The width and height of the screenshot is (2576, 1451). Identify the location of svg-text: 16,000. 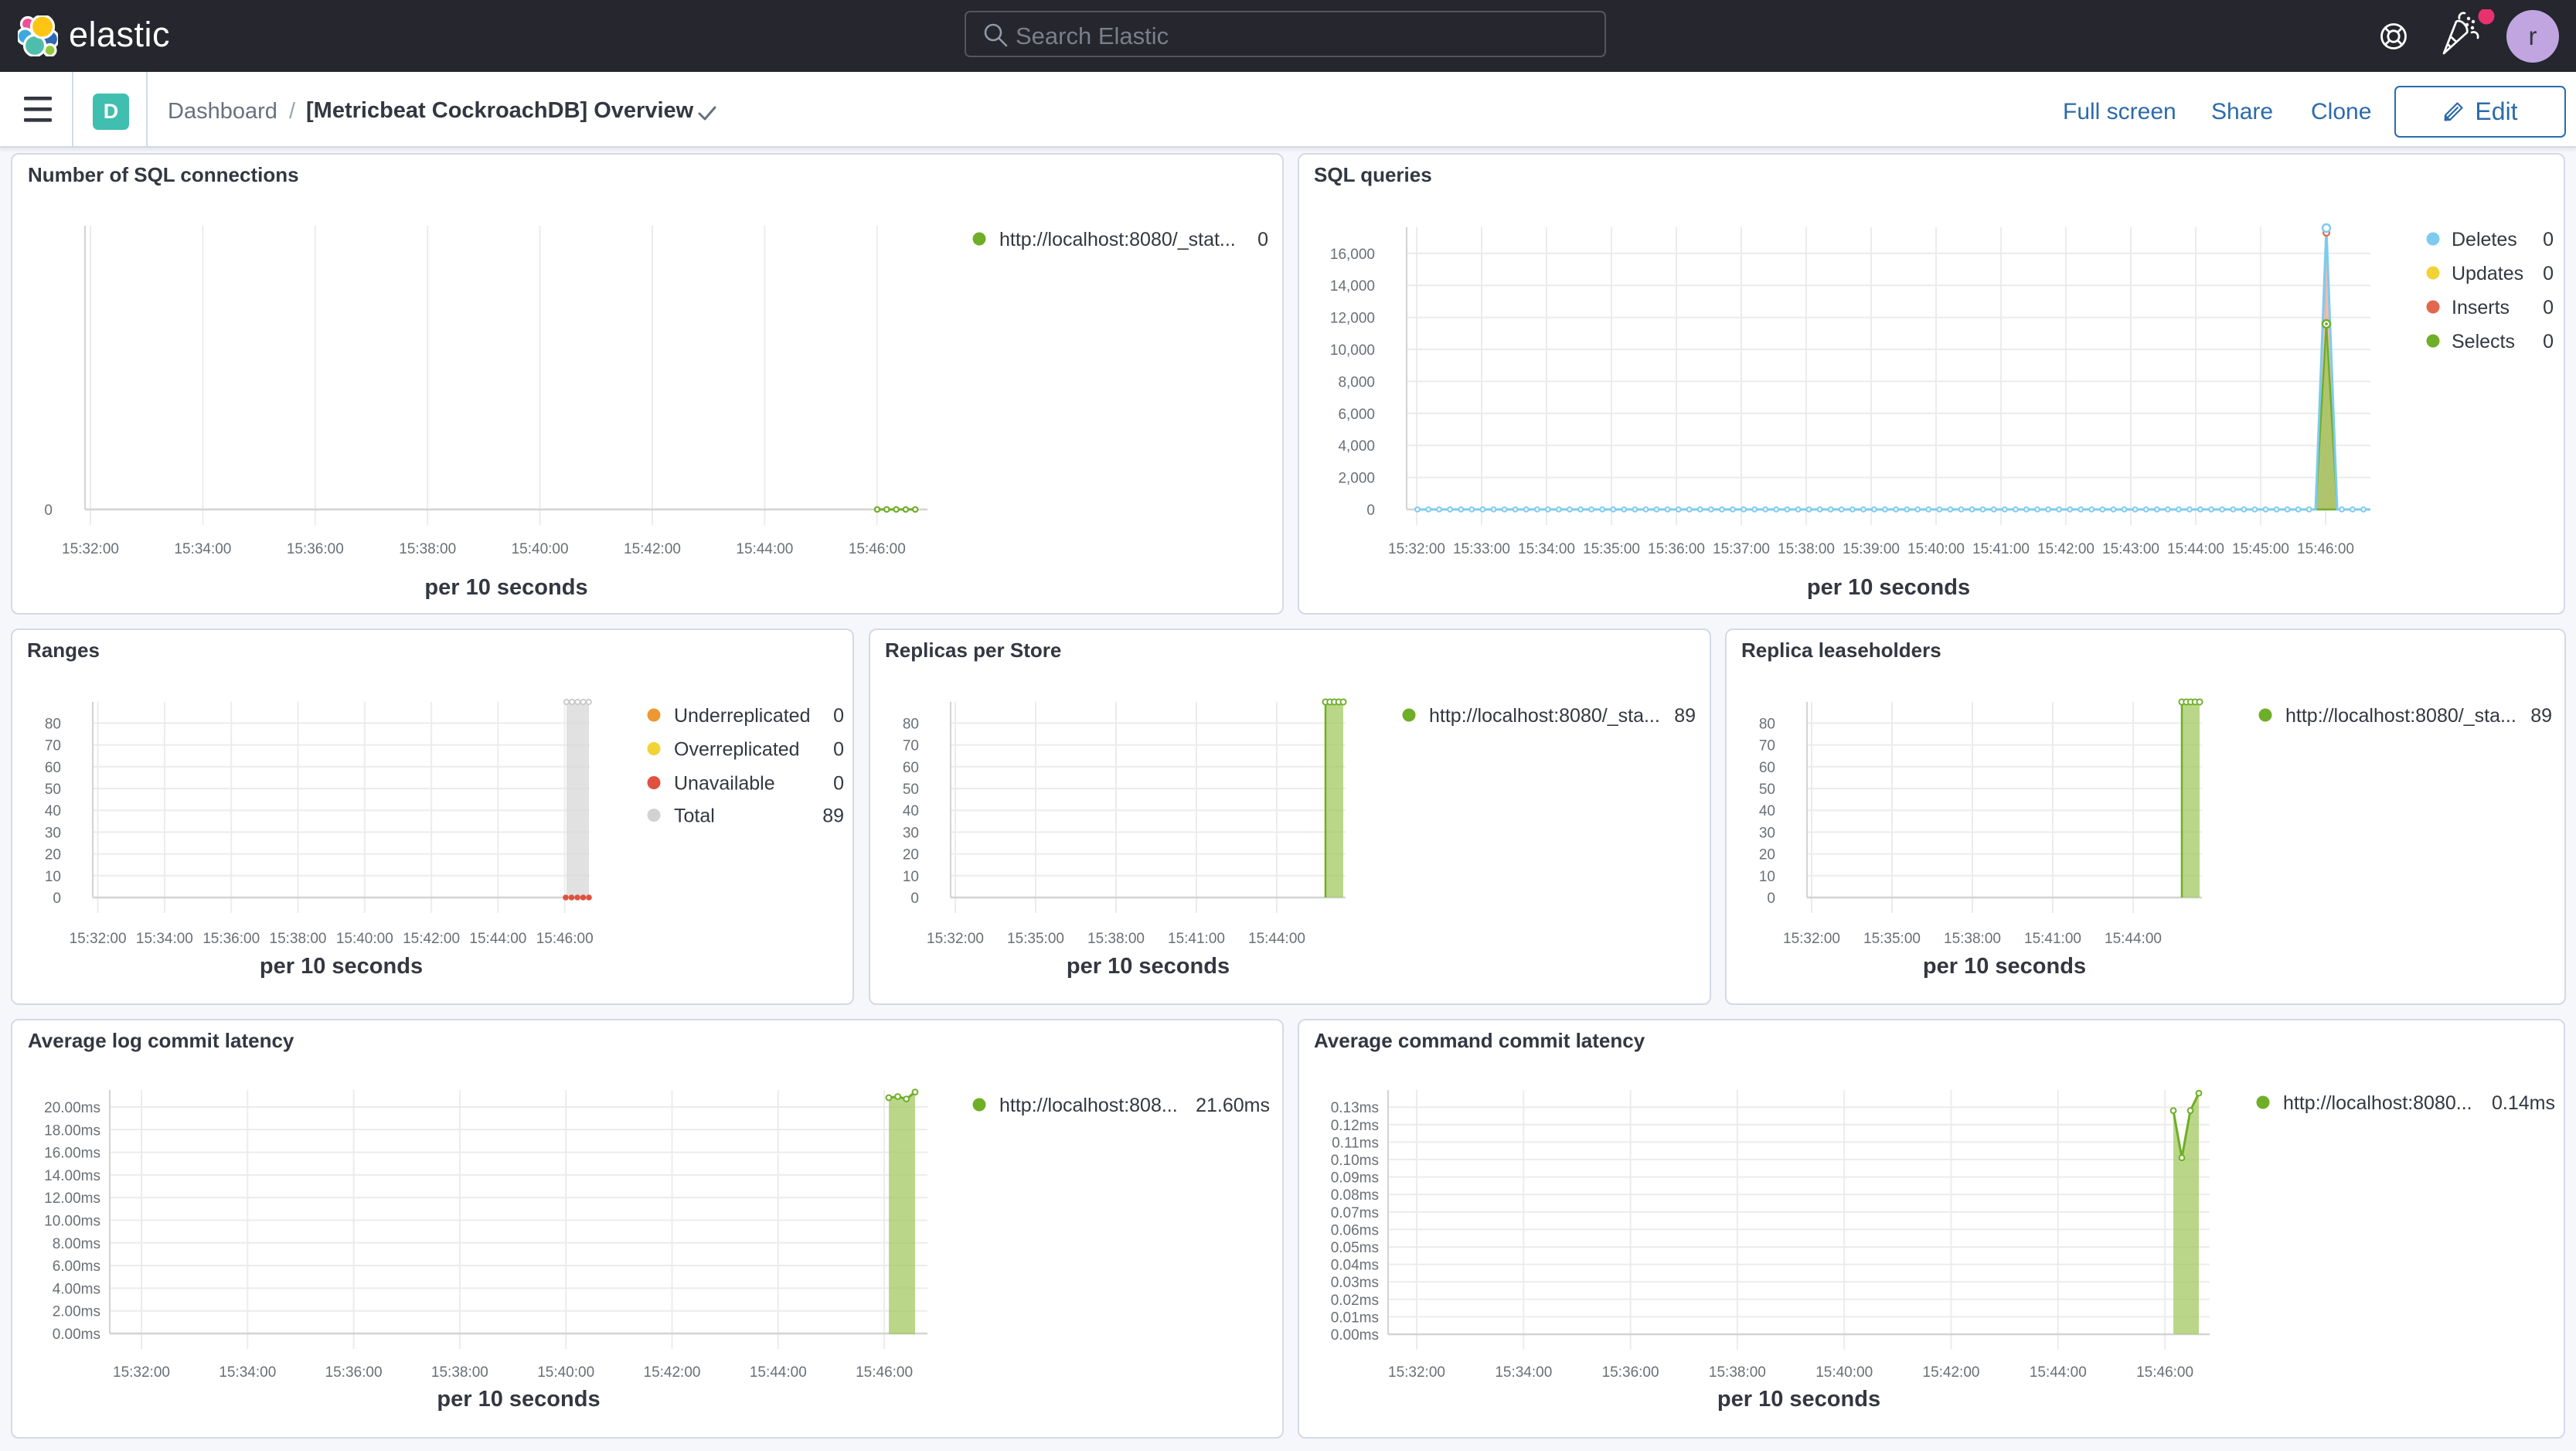
(1352, 255).